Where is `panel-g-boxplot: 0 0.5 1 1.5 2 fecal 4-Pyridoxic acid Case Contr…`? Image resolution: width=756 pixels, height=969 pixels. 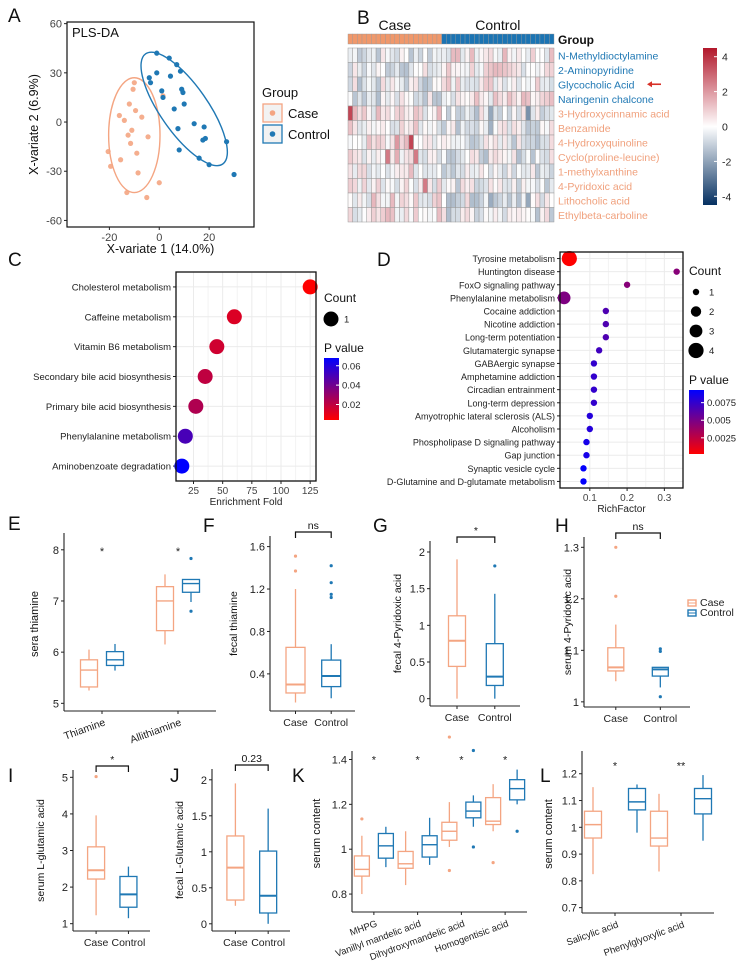
panel-g-boxplot: 0 0.5 1 1.5 2 fecal 4-Pyridoxic acid Case Contr… is located at coordinates (456, 624).